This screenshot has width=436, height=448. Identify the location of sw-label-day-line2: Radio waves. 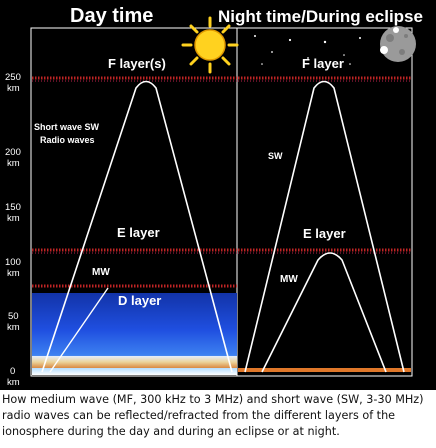
(67, 140).